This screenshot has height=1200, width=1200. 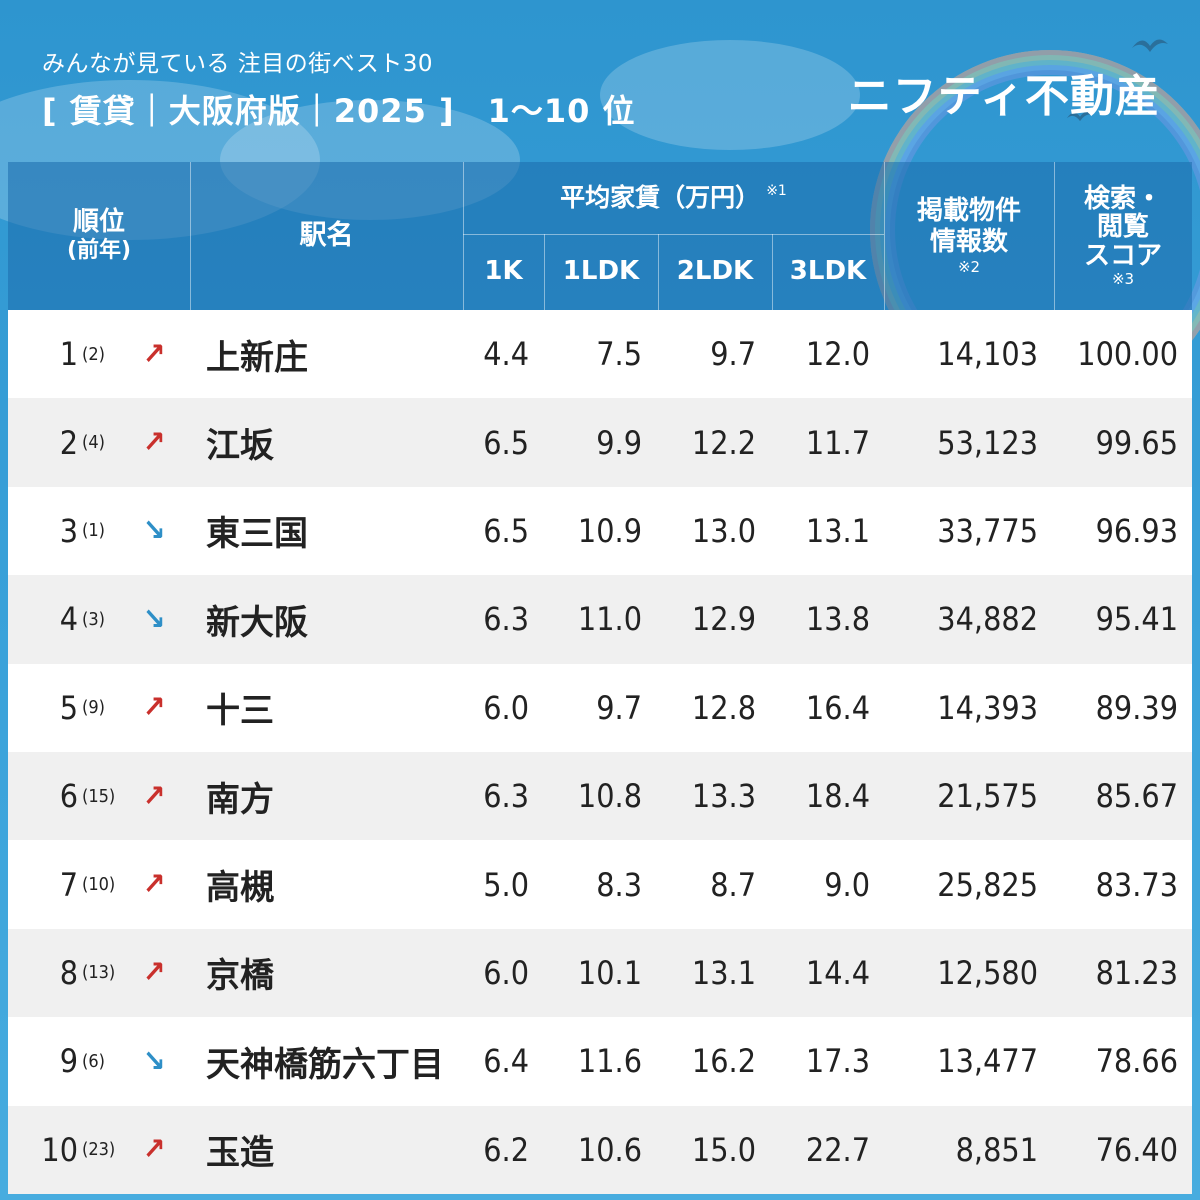 What do you see at coordinates (506, 796) in the screenshot?
I see `rent-1k: 6.3` at bounding box center [506, 796].